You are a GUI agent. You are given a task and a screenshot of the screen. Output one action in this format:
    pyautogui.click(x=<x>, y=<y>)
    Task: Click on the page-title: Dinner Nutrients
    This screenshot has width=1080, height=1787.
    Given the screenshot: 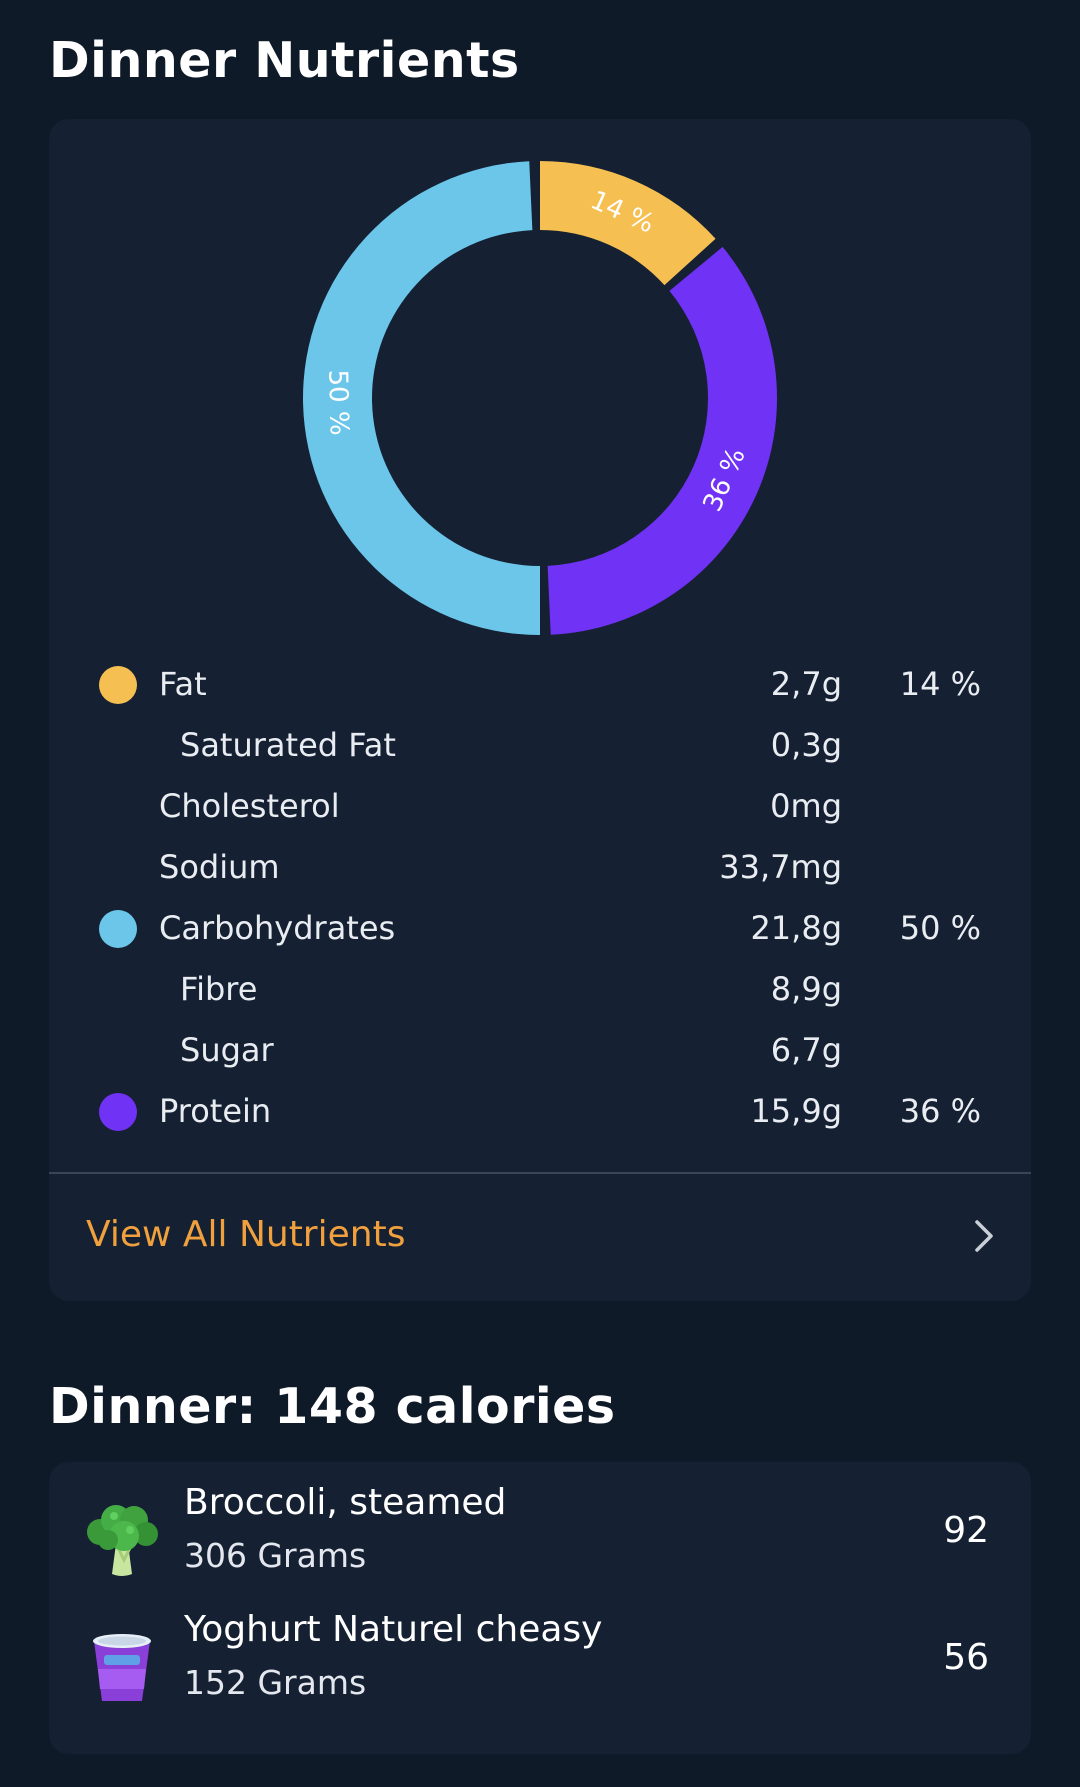 What is the action you would take?
    pyautogui.click(x=284, y=60)
    